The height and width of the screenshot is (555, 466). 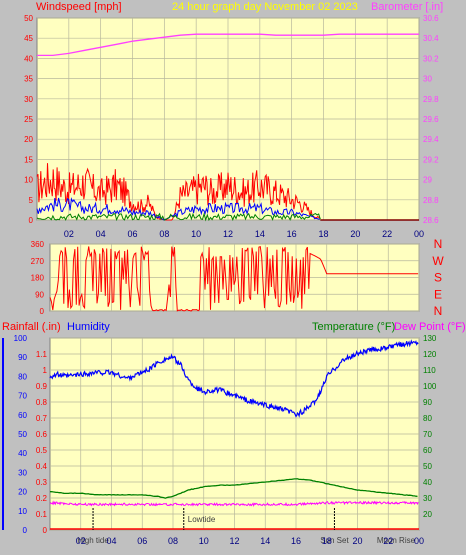 I want to click on wind-lull-line, so click(x=178, y=217).